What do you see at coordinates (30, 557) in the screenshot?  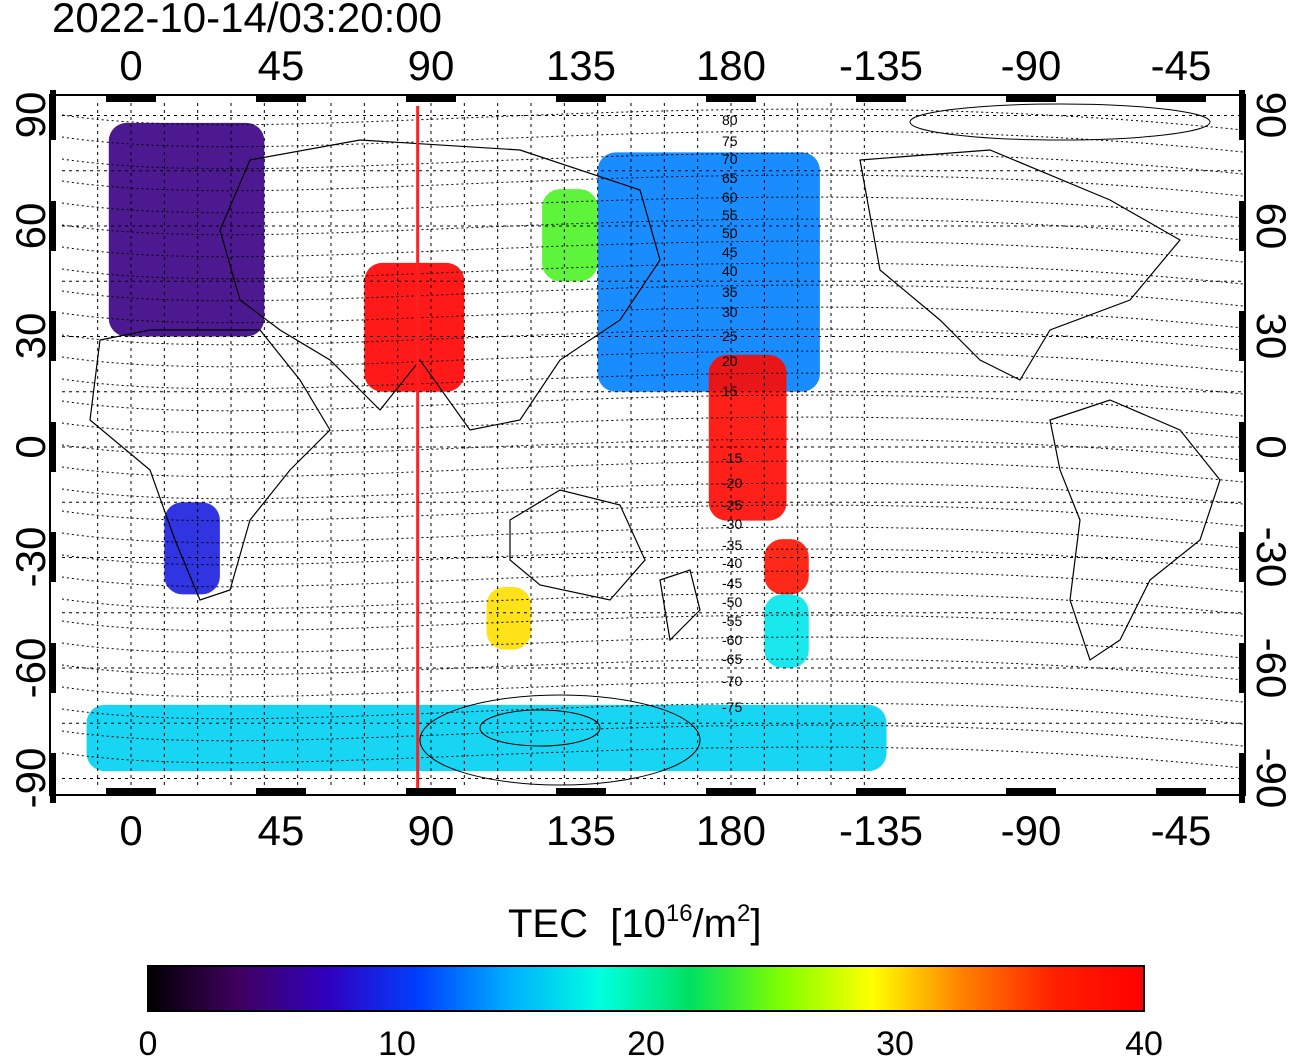 I see `lat-tick-label-left: -30` at bounding box center [30, 557].